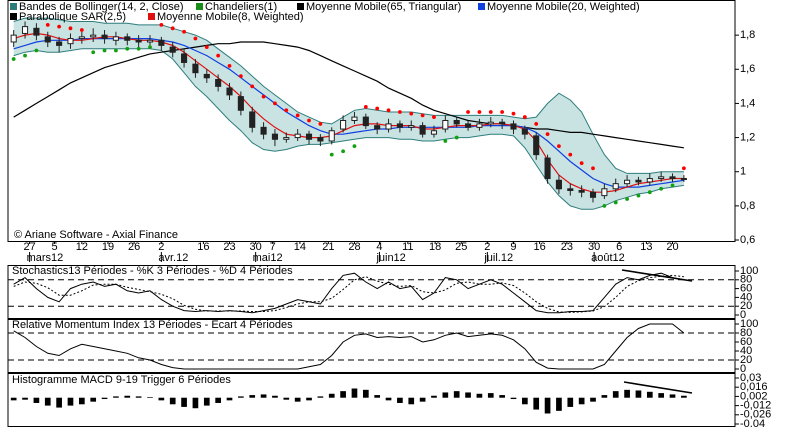 This screenshot has height=427, width=787. What do you see at coordinates (487, 247) in the screenshot?
I see `x-tick-label: 2` at bounding box center [487, 247].